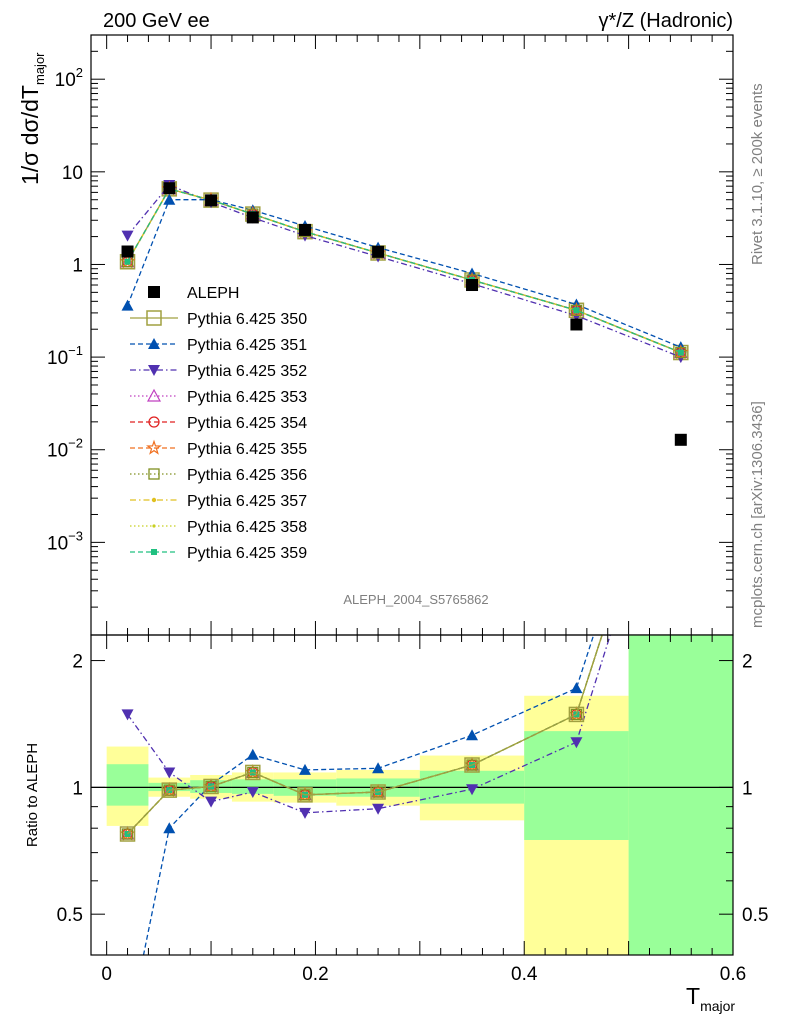  What do you see at coordinates (247, 319) in the screenshot?
I see `legend-label: Pythia 6.425 350` at bounding box center [247, 319].